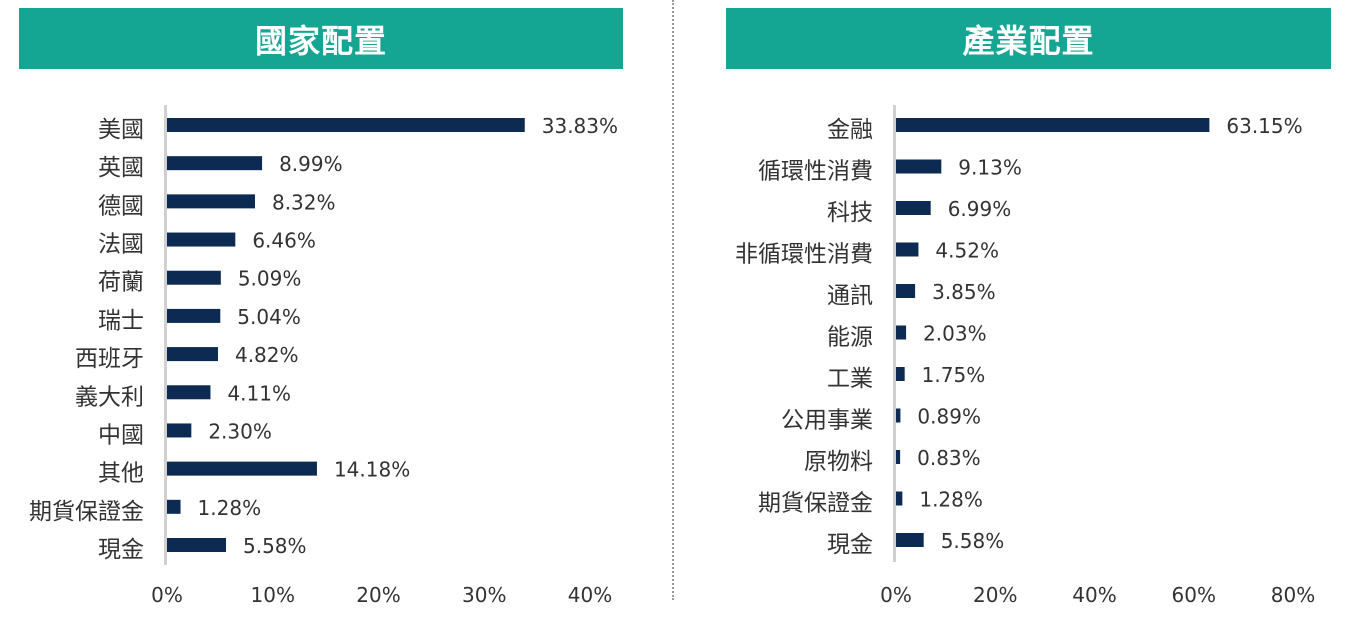 This screenshot has height=628, width=1345. Describe the element at coordinates (838, 462) in the screenshot. I see `sector-category-label: 原物料` at that location.